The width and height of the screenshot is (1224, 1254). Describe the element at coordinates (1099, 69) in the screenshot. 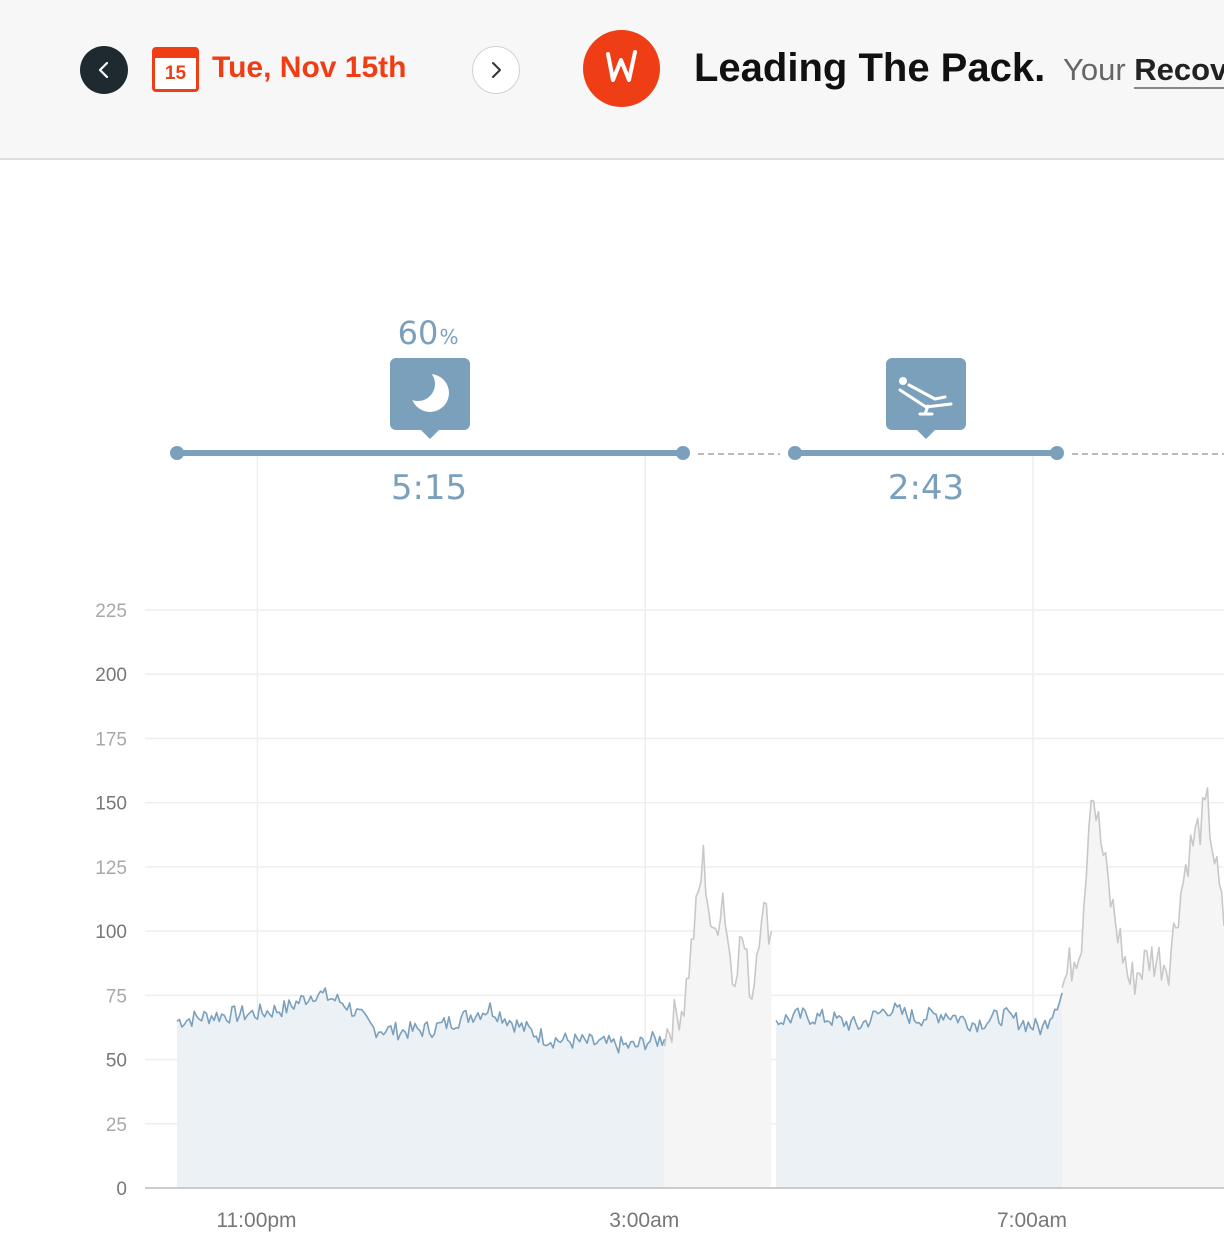

I see `subtext-prefix: Your` at that location.